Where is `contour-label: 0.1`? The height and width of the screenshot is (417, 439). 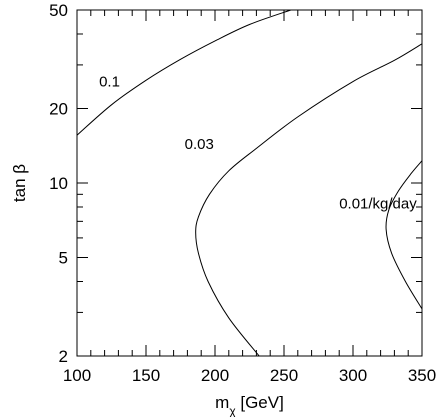 contour-label: 0.1 is located at coordinates (109, 82).